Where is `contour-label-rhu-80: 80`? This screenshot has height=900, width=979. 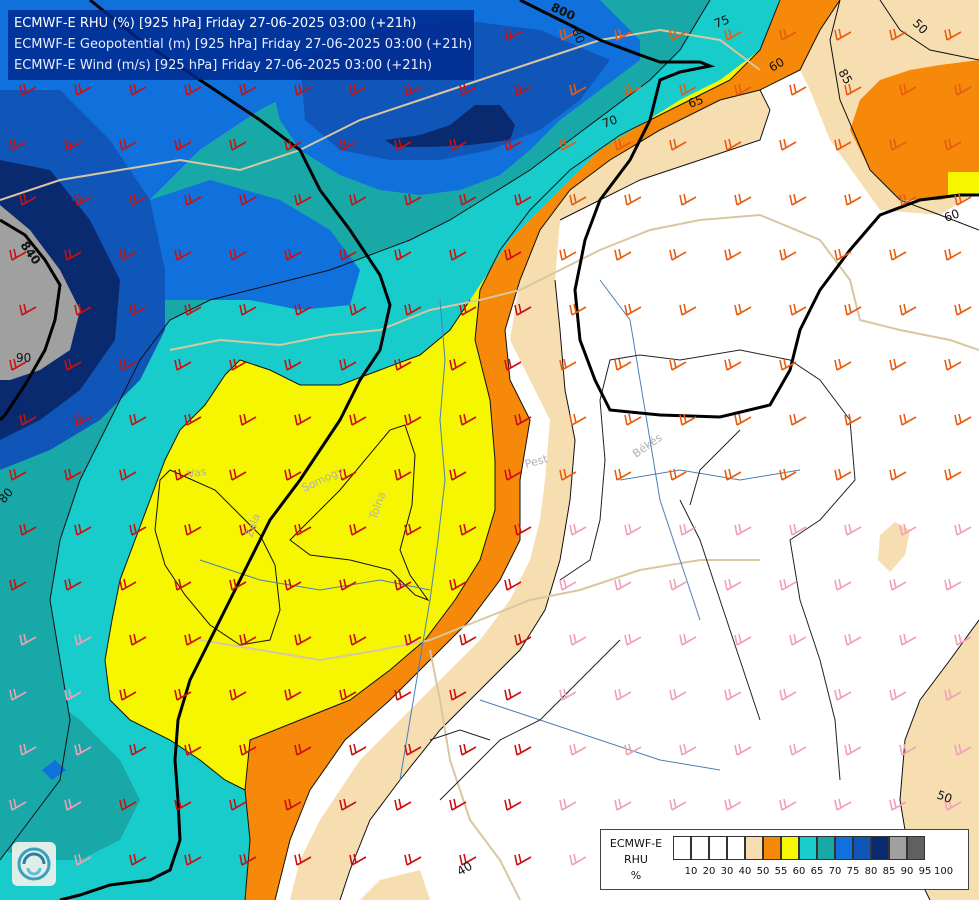
contour-label-rhu-80: 80 is located at coordinates (578, 35).